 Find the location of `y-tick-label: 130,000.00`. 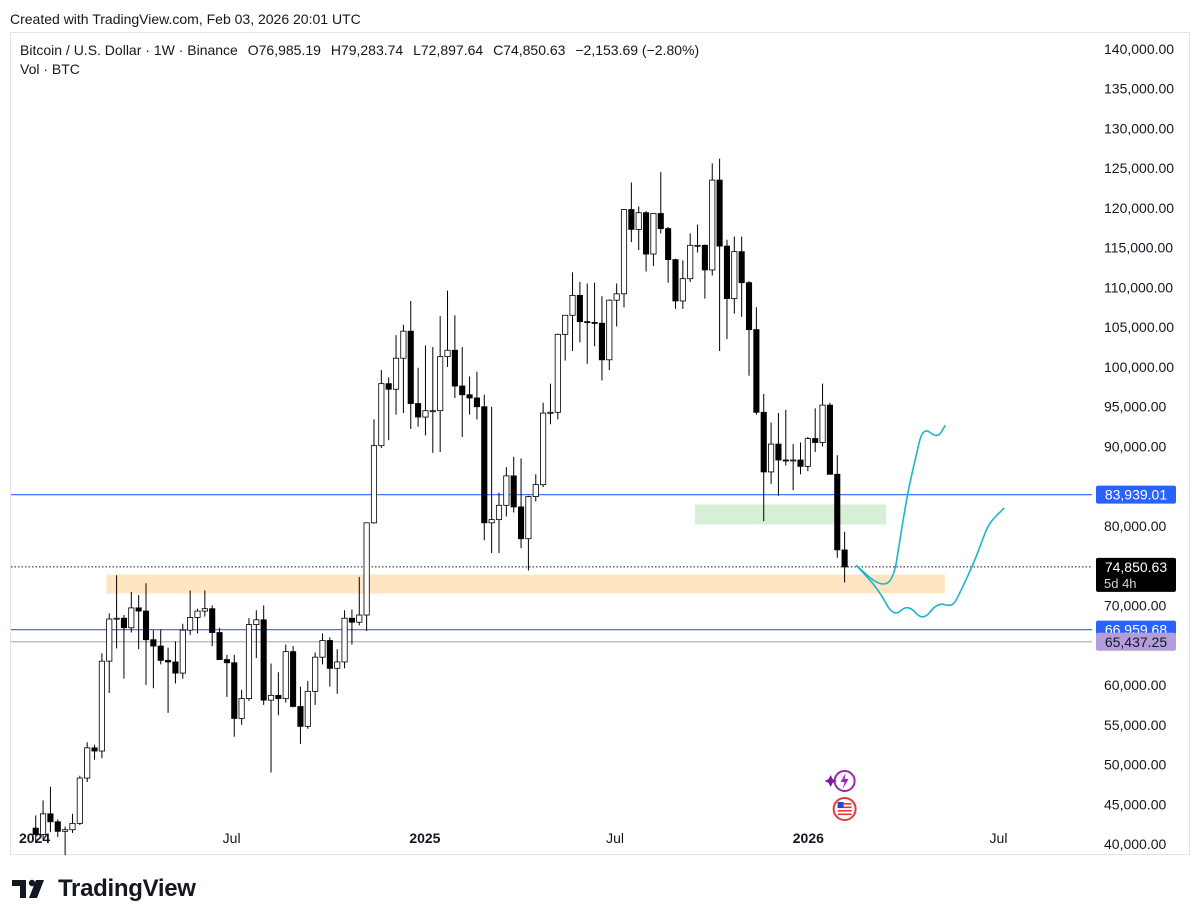

y-tick-label: 130,000.00 is located at coordinates (1139, 128).